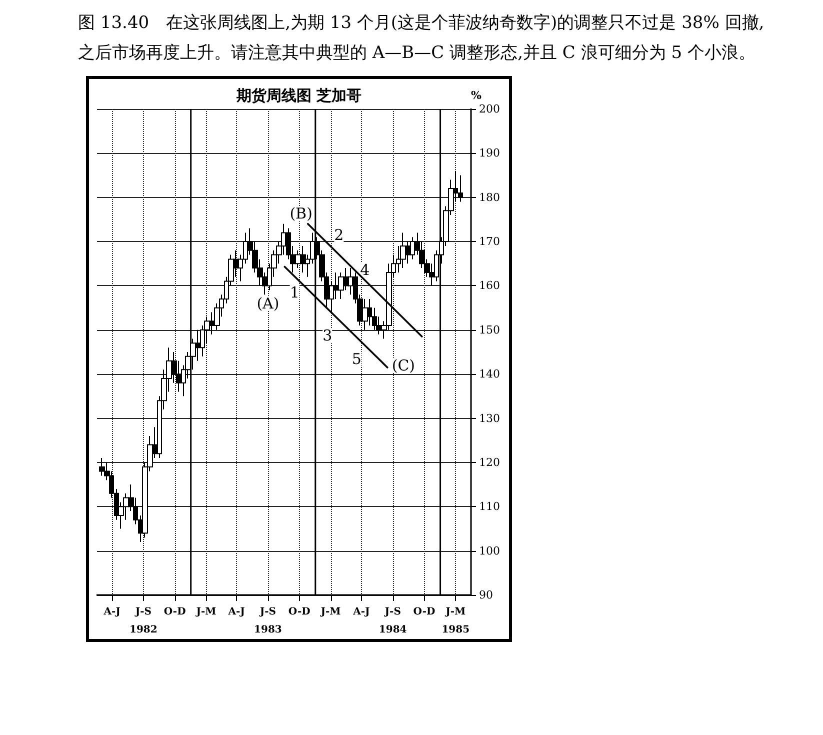 The width and height of the screenshot is (823, 735). What do you see at coordinates (456, 621) in the screenshot?
I see `x-tick-label: J-M 1985` at bounding box center [456, 621].